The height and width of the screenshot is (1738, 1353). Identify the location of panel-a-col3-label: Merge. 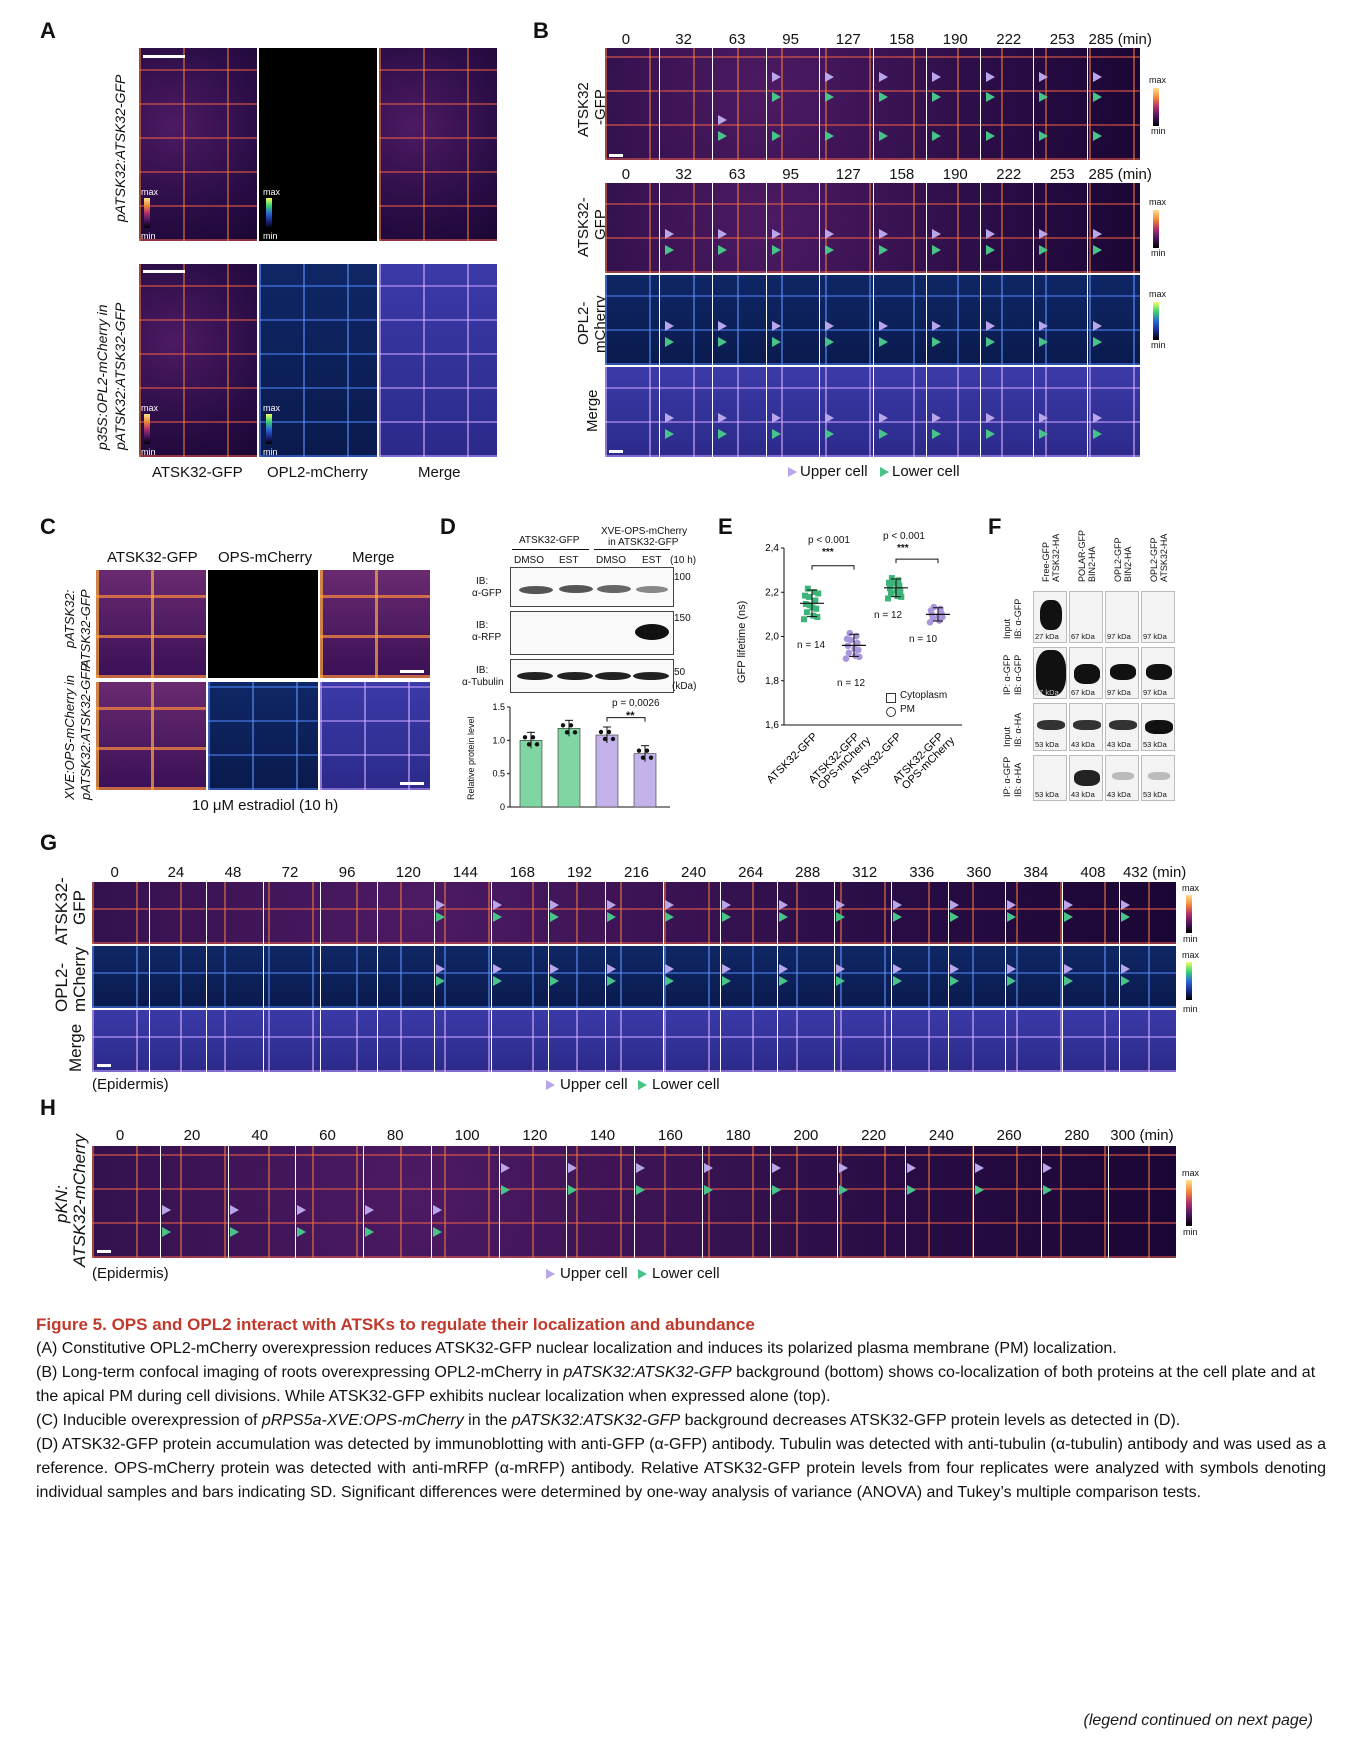
(439, 472).